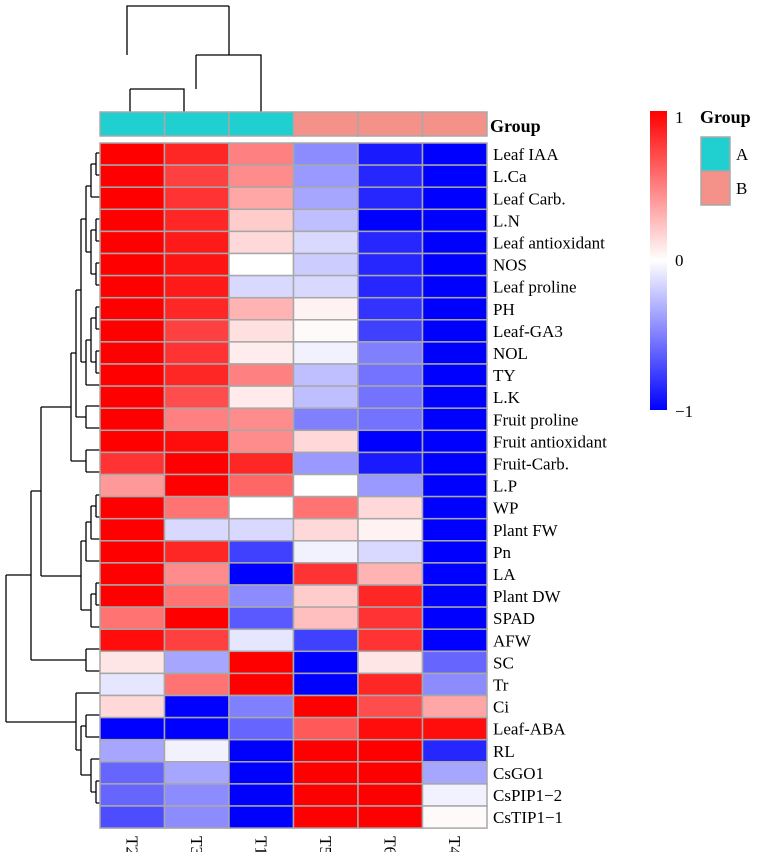 This screenshot has height=852, width=768. What do you see at coordinates (715, 154) in the screenshot?
I see `group-legend-swatch-a` at bounding box center [715, 154].